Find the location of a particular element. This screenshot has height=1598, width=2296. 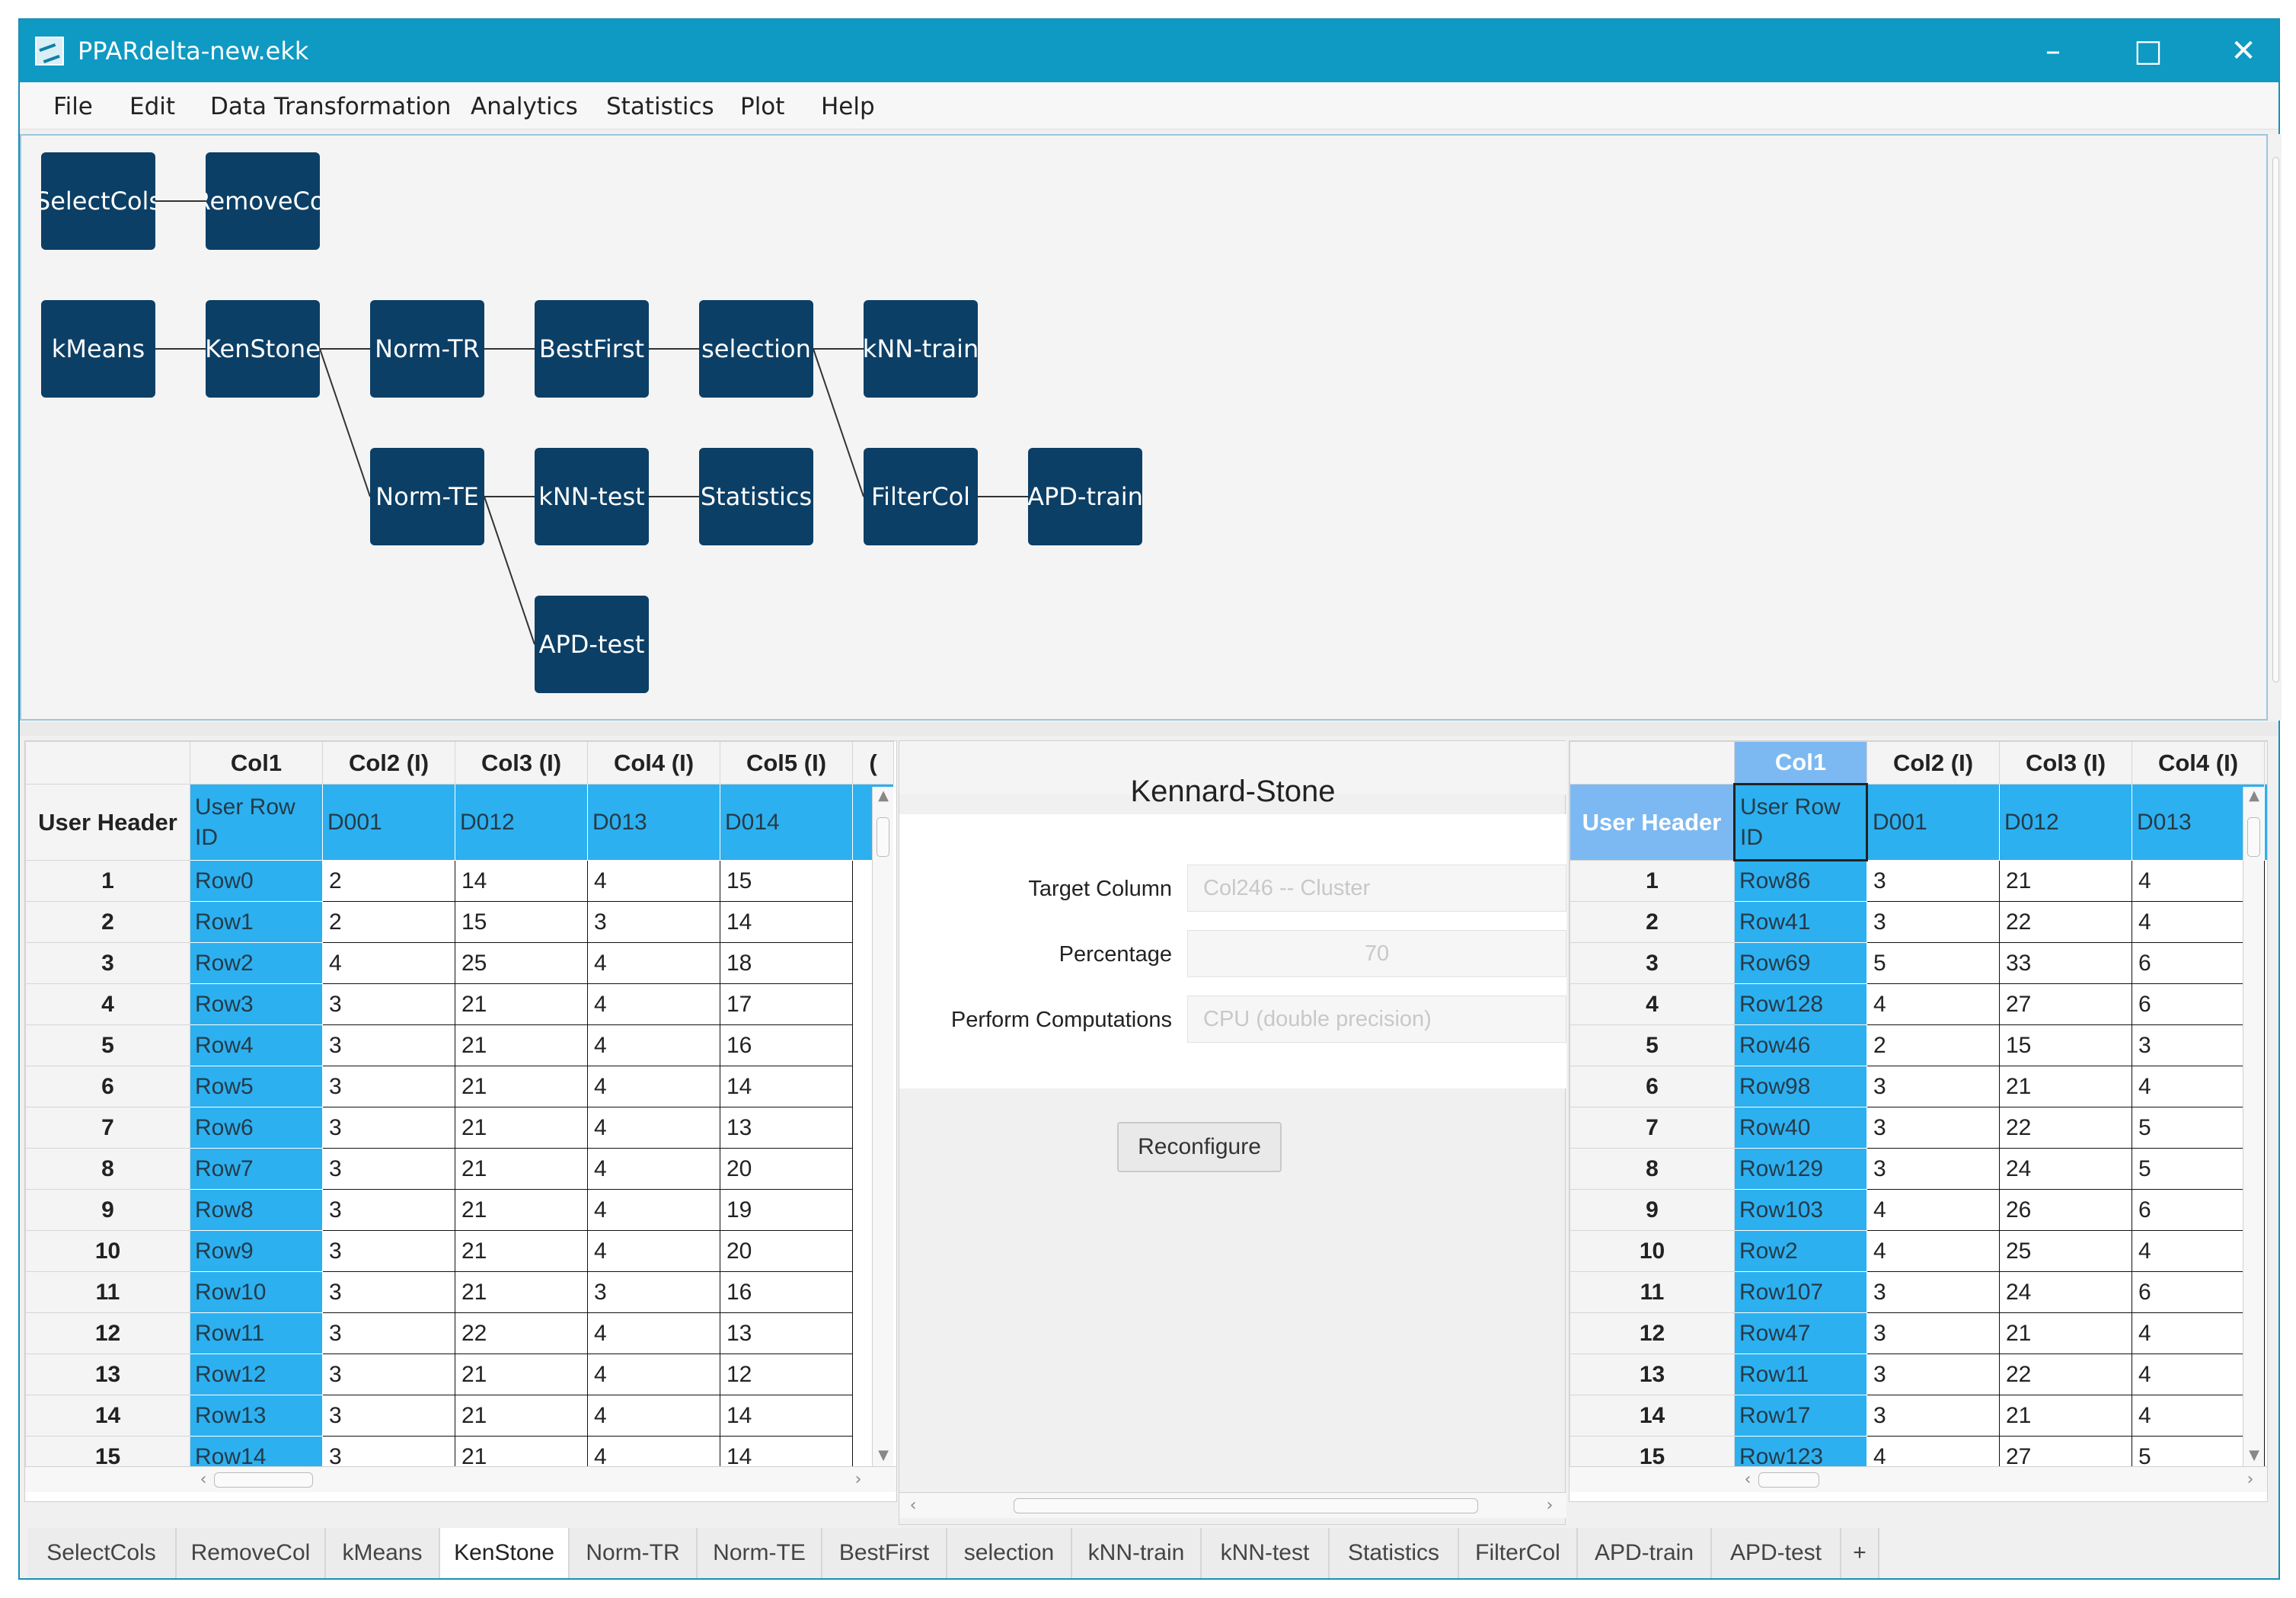

table-row: 10 Row2 4 25 4 is located at coordinates (1918, 1251).